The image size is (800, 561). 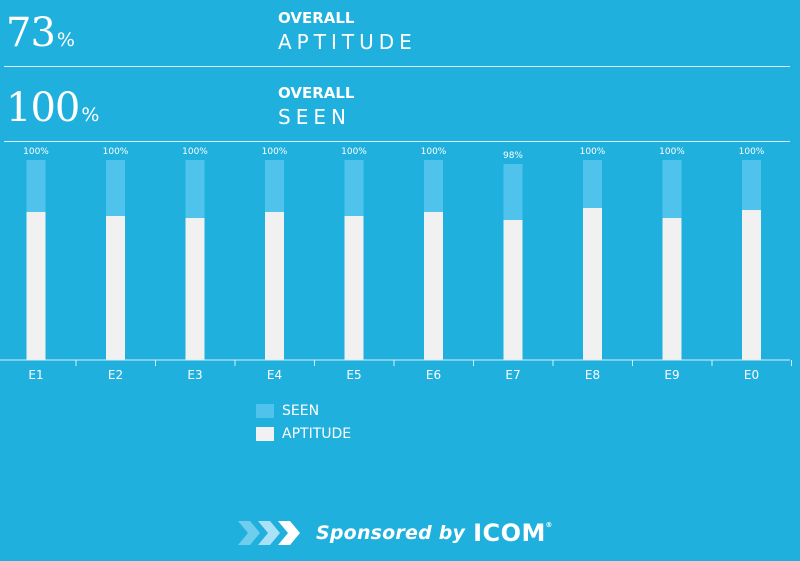 I want to click on x-tick-label-e6: E6, so click(x=433, y=375).